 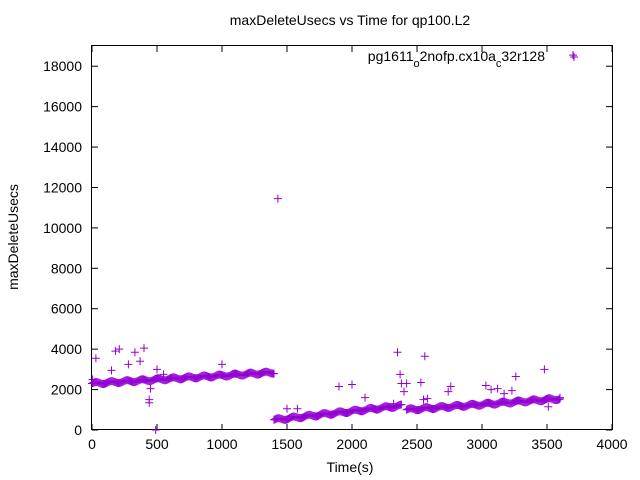 What do you see at coordinates (62, 228) in the screenshot?
I see `y-tick-label: 10000` at bounding box center [62, 228].